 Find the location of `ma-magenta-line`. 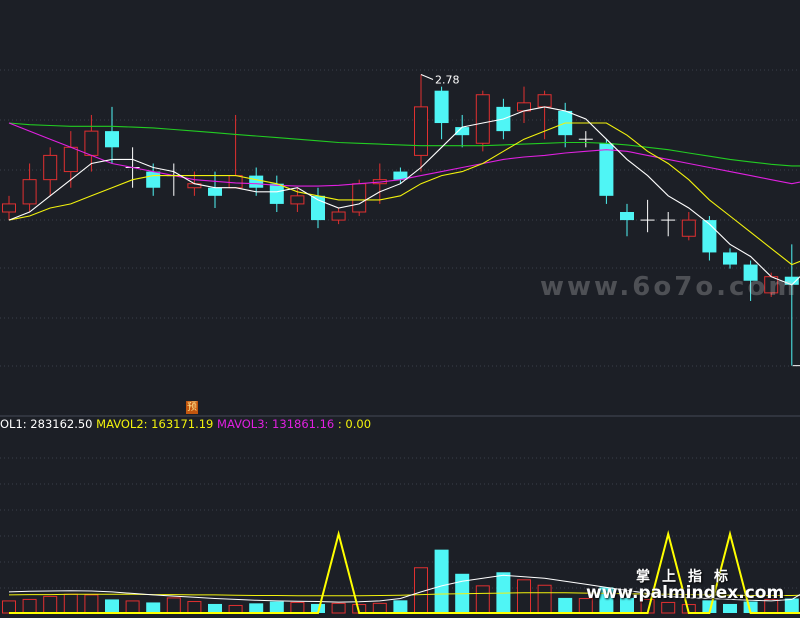

ma-magenta-line is located at coordinates (404, 154).